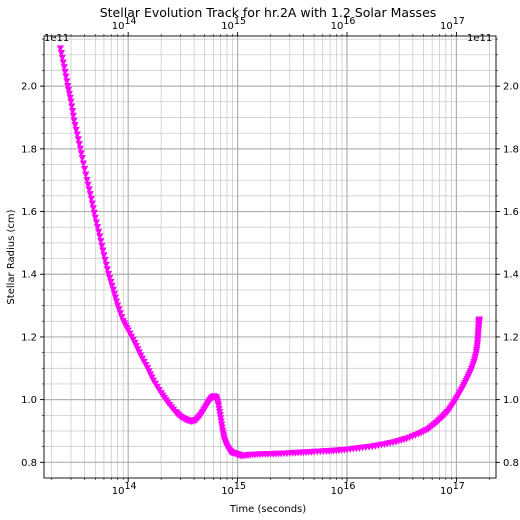 The height and width of the screenshot is (520, 520). What do you see at coordinates (511, 400) in the screenshot?
I see `y-tick-label-right: 1.0` at bounding box center [511, 400].